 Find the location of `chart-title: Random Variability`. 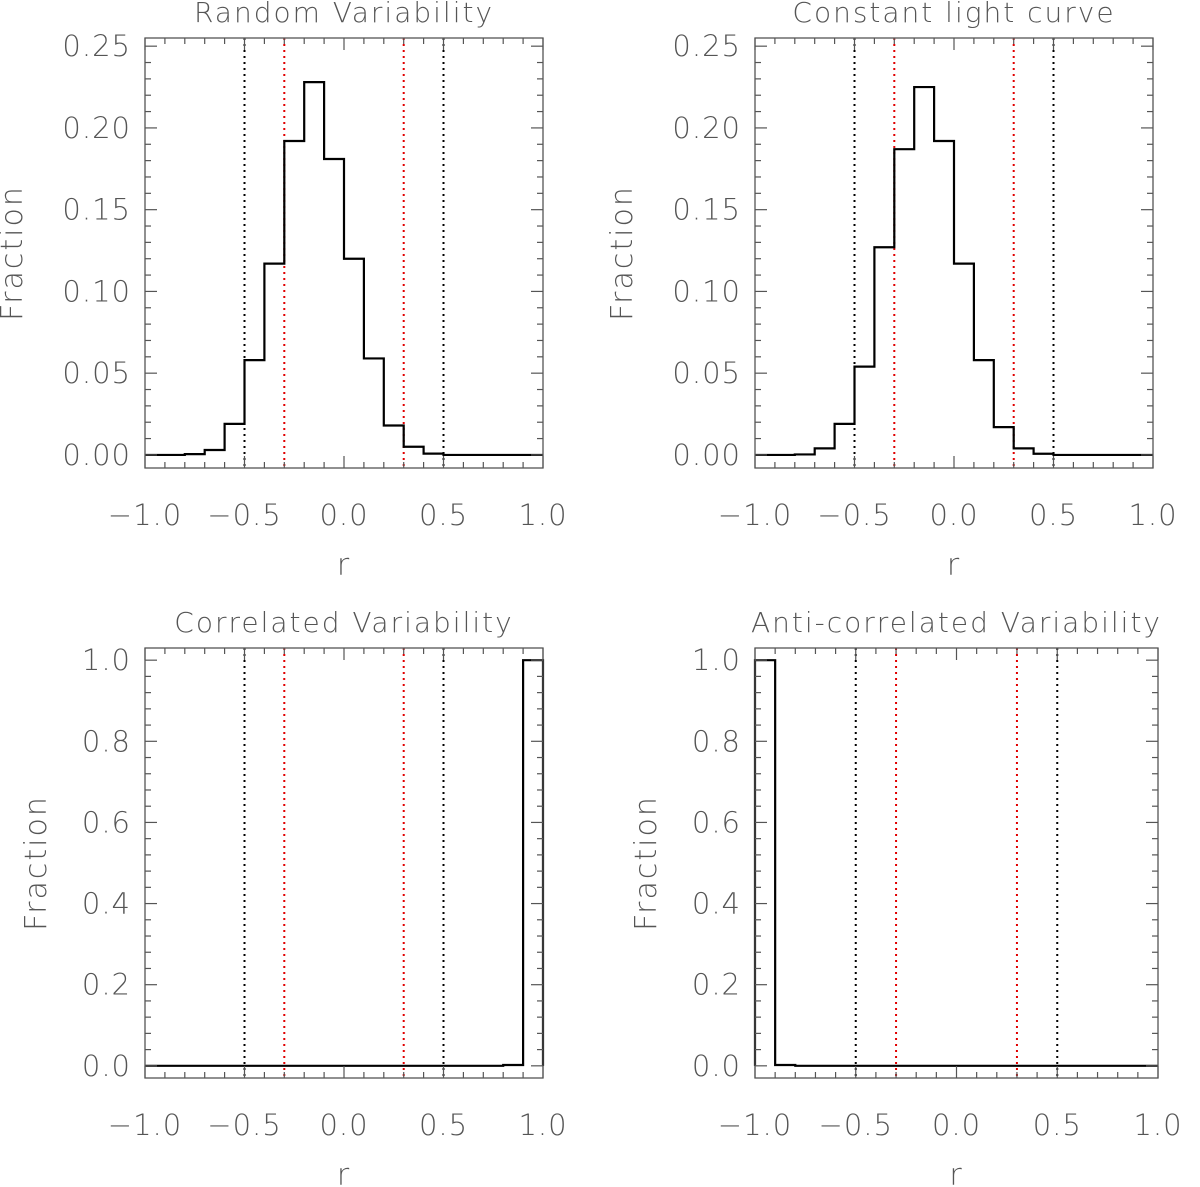

chart-title: Random Variability is located at coordinates (344, 14).